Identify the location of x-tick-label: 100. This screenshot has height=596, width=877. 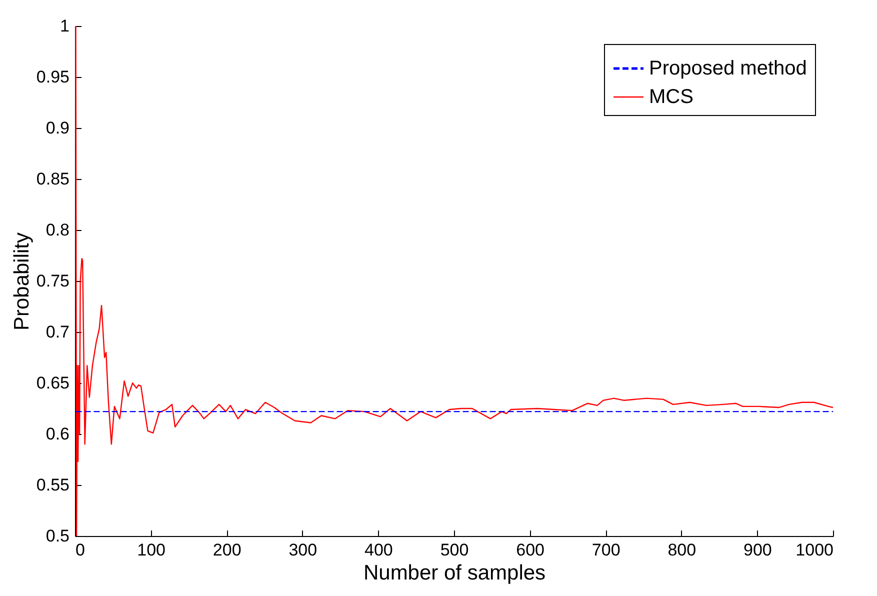
(151, 550).